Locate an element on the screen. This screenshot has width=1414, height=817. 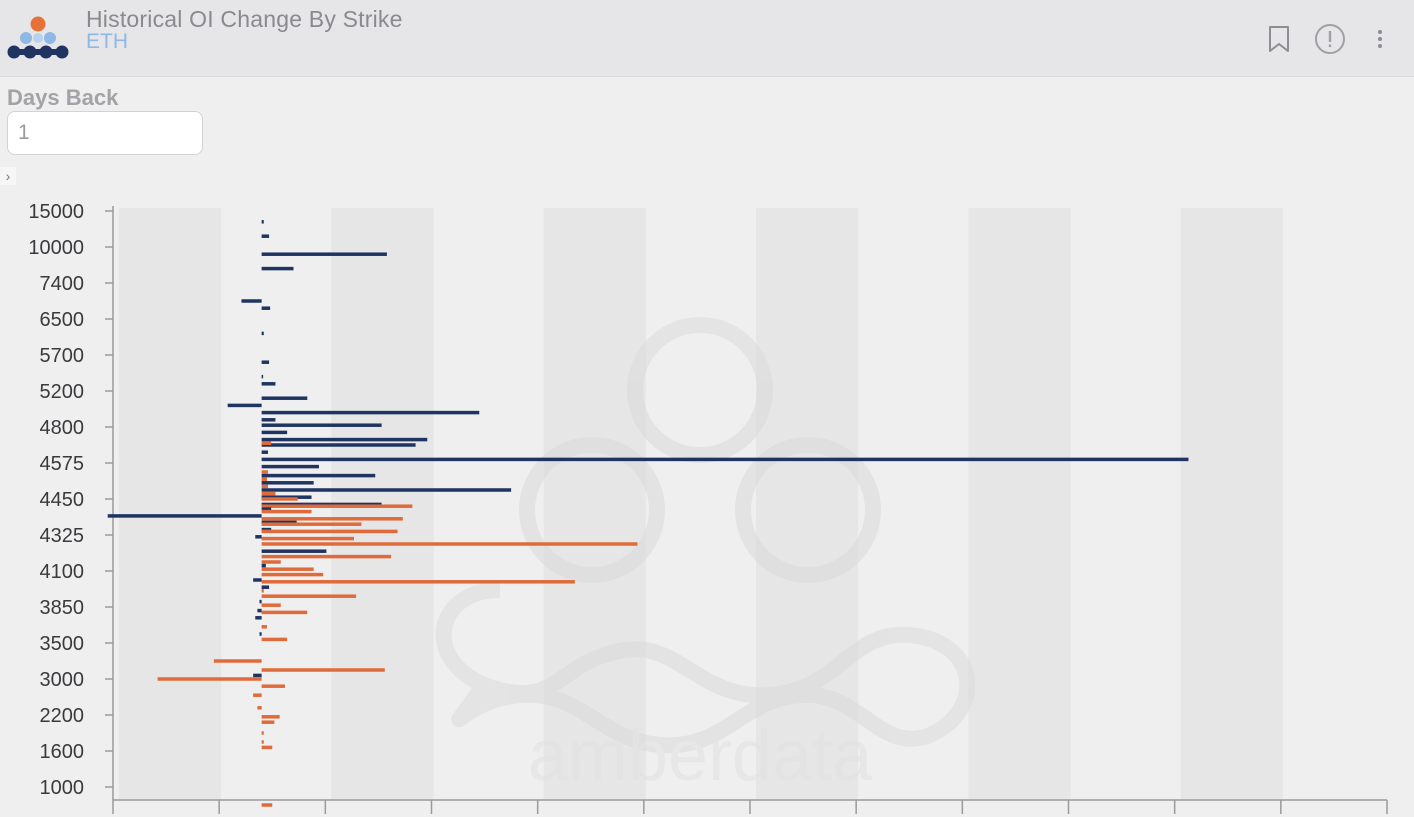
watermark-text: amberdata is located at coordinates (700, 756).